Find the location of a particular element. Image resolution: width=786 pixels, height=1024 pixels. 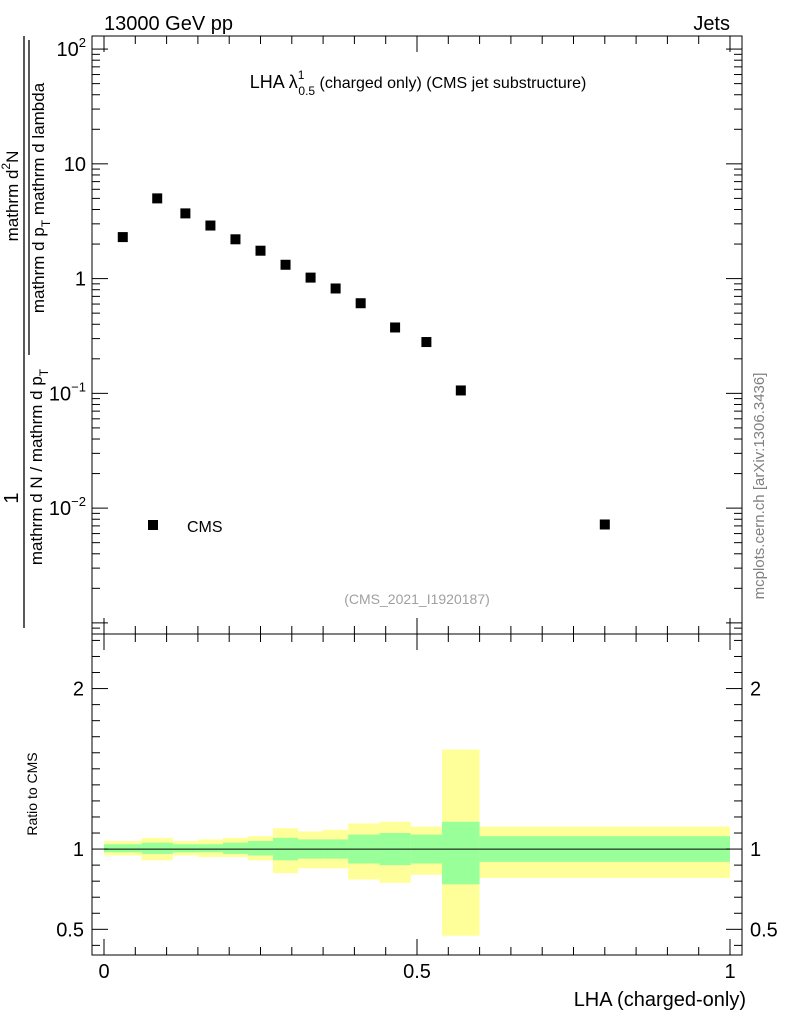

main-title-sup: 1 is located at coordinates (301, 75).